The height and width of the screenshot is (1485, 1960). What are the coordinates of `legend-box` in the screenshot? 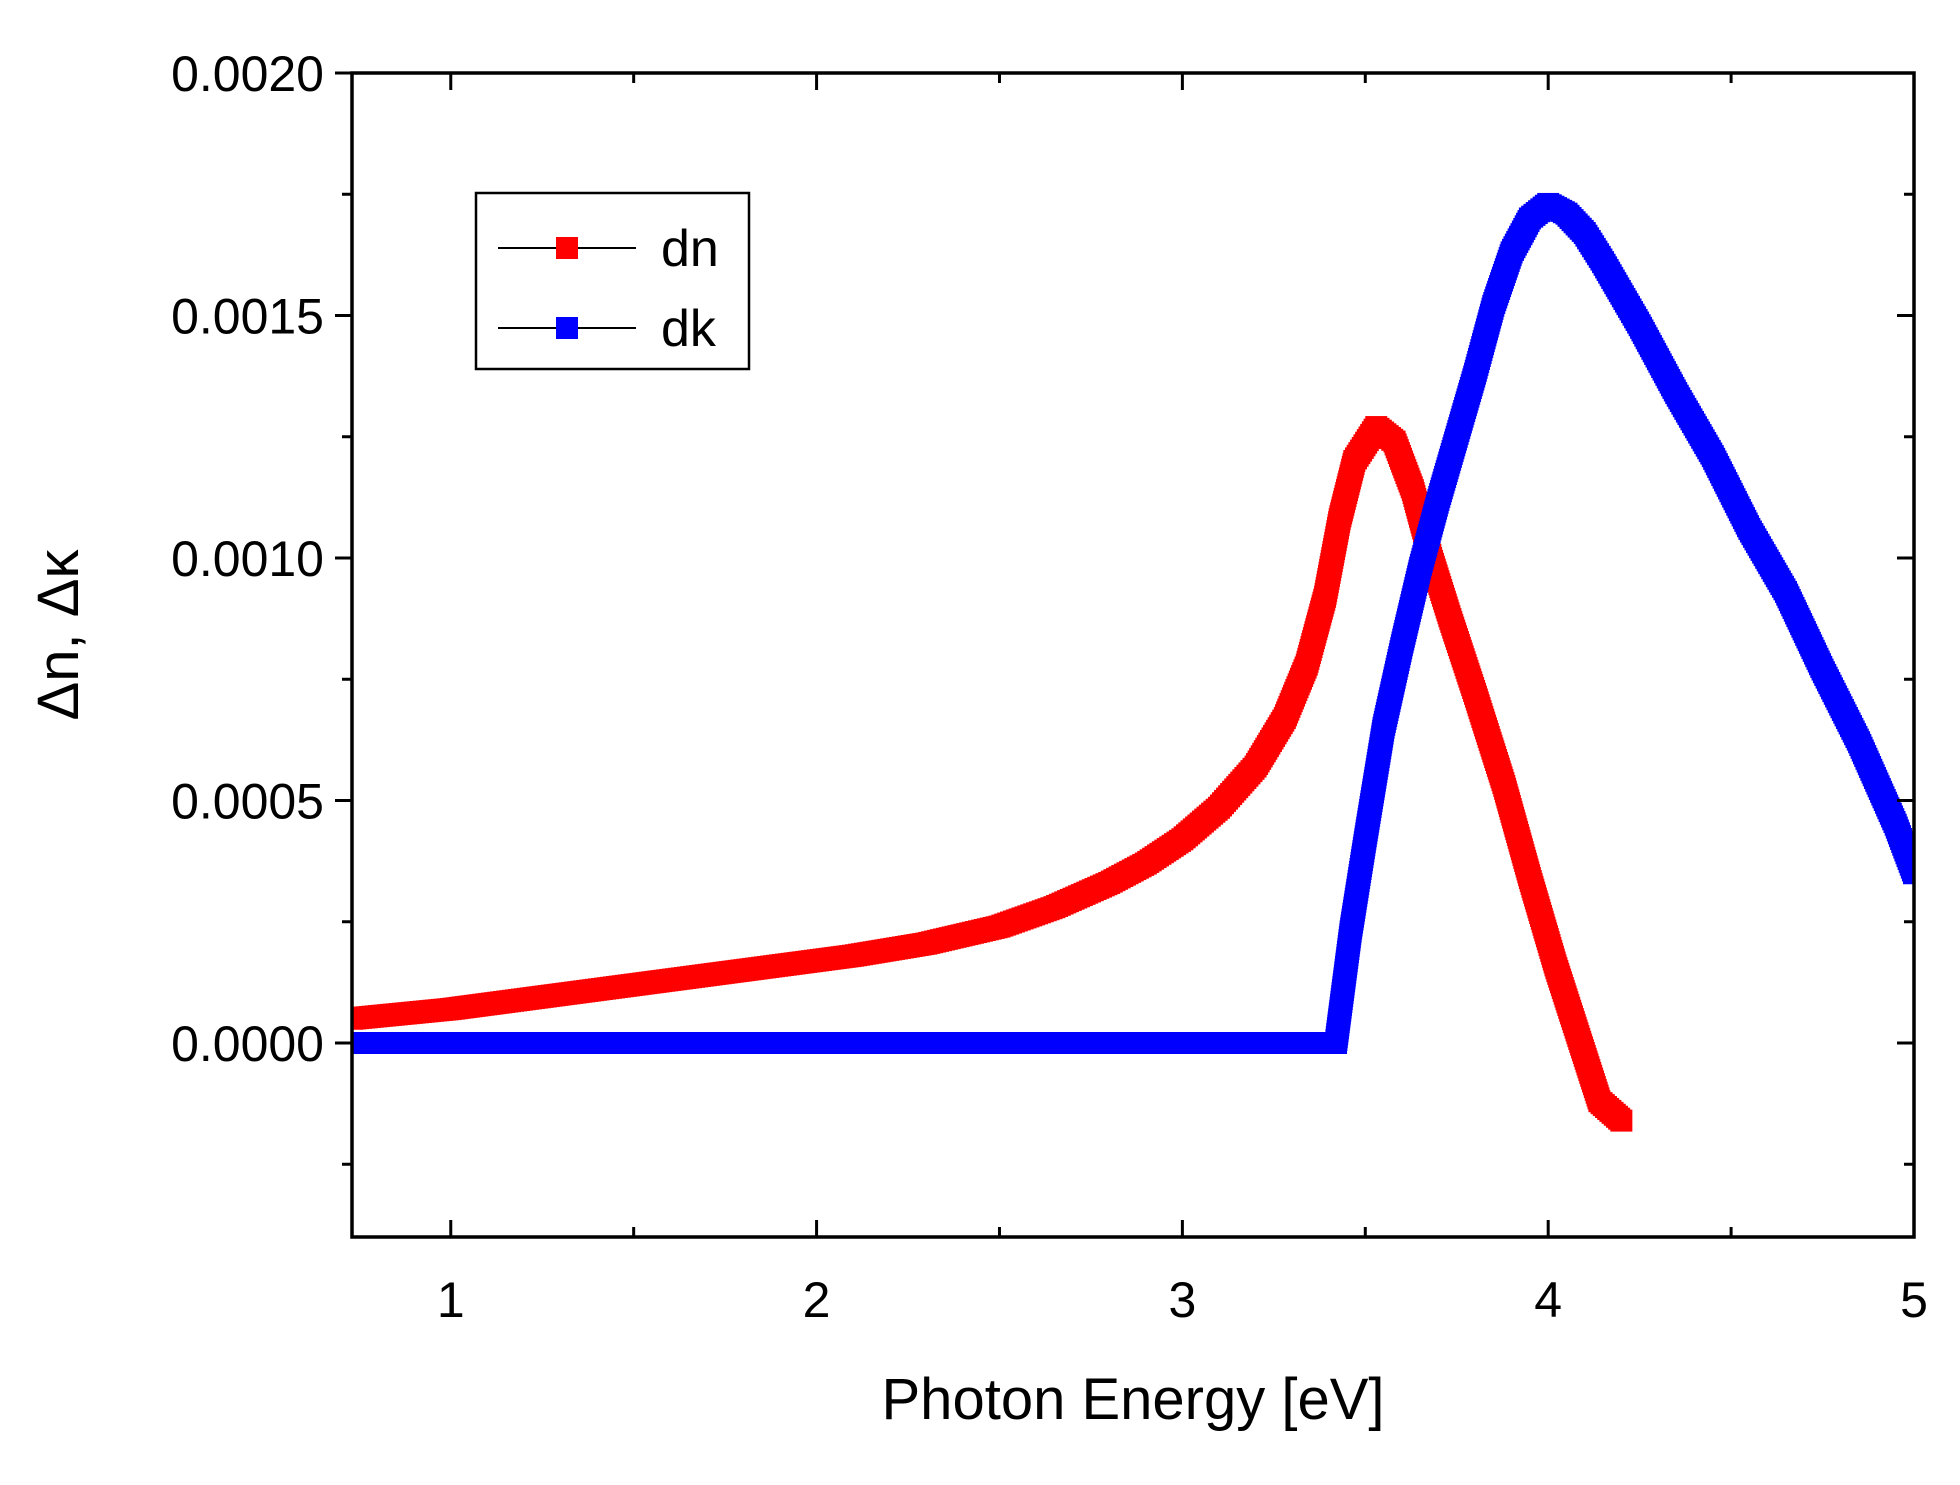 It's located at (612, 281).